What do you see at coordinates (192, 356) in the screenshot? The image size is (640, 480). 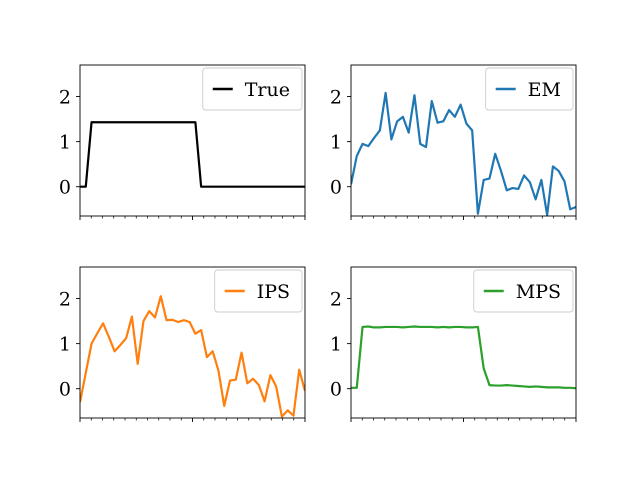 I see `series-line-ips` at bounding box center [192, 356].